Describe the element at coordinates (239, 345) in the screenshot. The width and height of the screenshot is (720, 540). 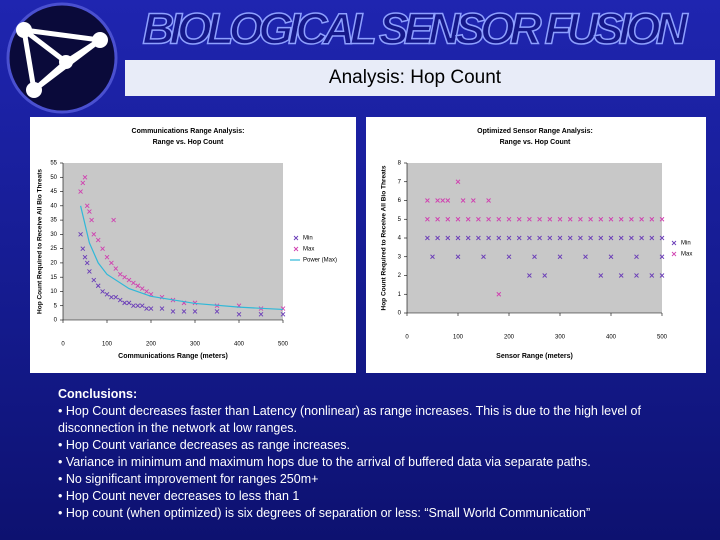
I see `x-tick-label: 400` at that location.